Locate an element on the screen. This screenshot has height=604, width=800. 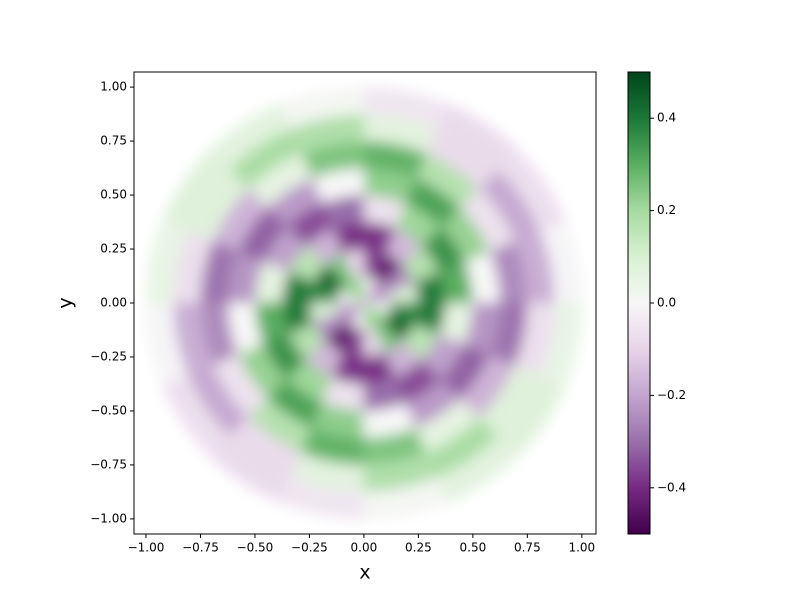
colorbar is located at coordinates (639, 303).